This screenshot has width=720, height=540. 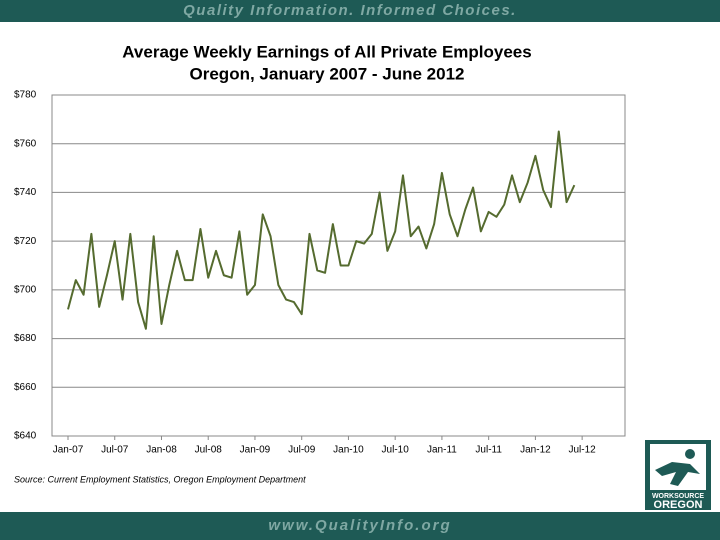 What do you see at coordinates (209, 450) in the screenshot?
I see `x-tick-label: Jul-08` at bounding box center [209, 450].